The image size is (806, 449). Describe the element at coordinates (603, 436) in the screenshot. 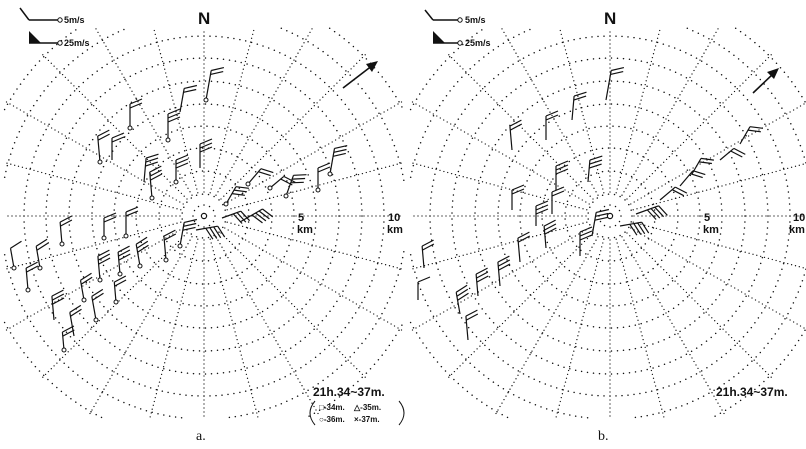

I see `panel-caption: b.` at that location.